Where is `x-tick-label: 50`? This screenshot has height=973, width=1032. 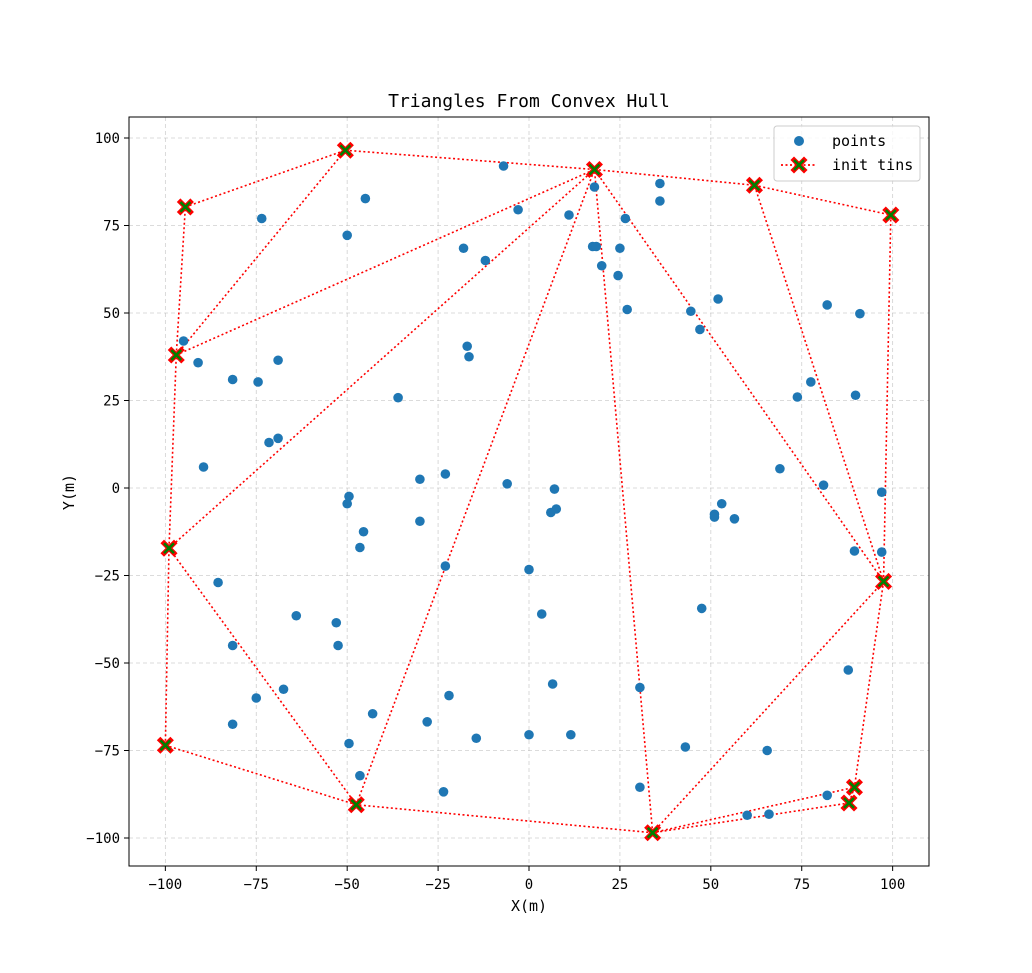 x-tick-label: 50 is located at coordinates (710, 885).